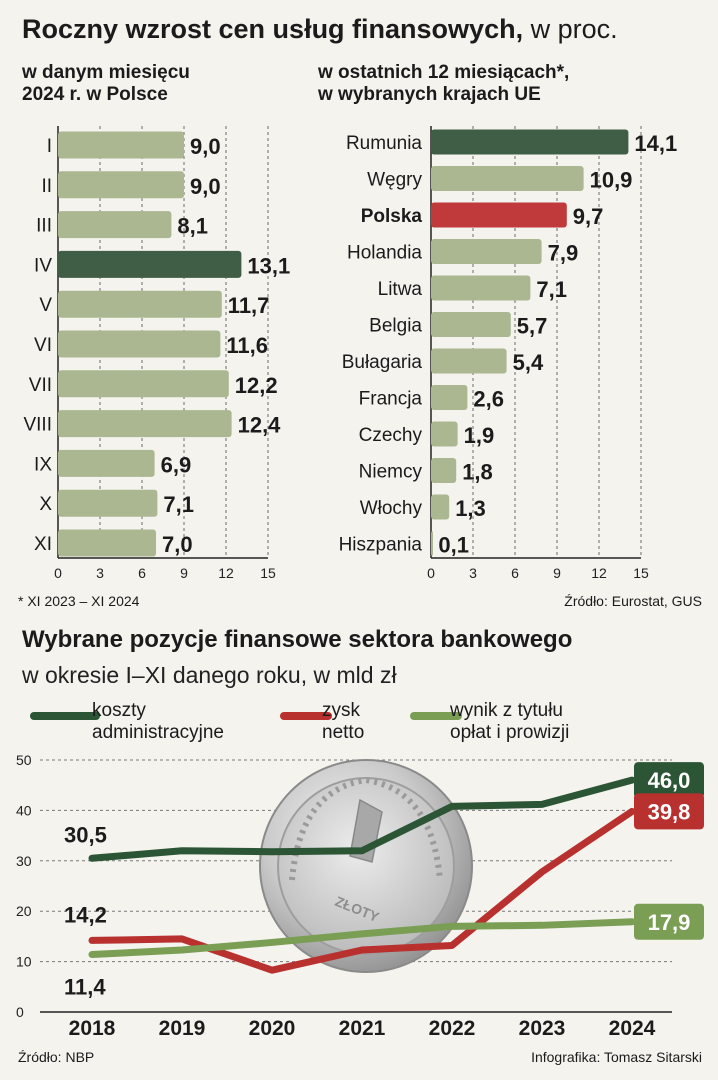  I want to click on y-tick-label: 30, so click(24, 861).